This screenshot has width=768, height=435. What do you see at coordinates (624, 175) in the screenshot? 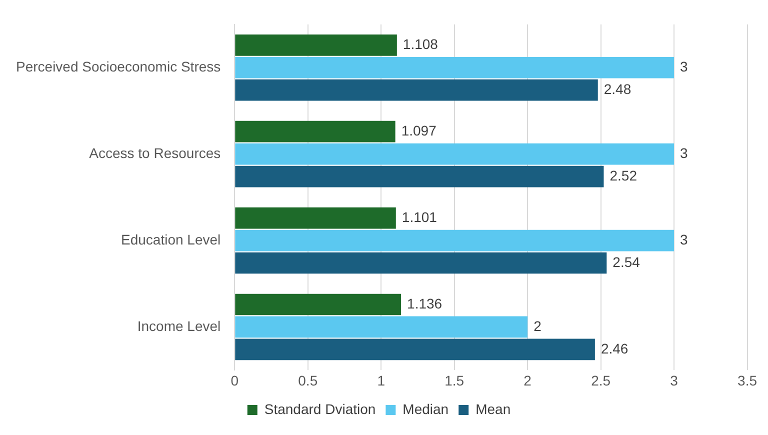
I see `data-label: 2.52` at bounding box center [624, 175].